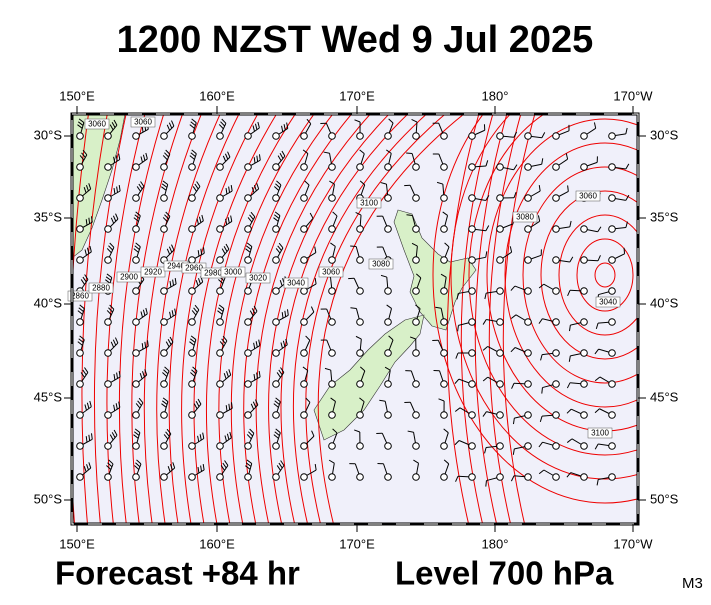  Describe the element at coordinates (194, 268) in the screenshot. I see `contour-label: 2960` at that location.